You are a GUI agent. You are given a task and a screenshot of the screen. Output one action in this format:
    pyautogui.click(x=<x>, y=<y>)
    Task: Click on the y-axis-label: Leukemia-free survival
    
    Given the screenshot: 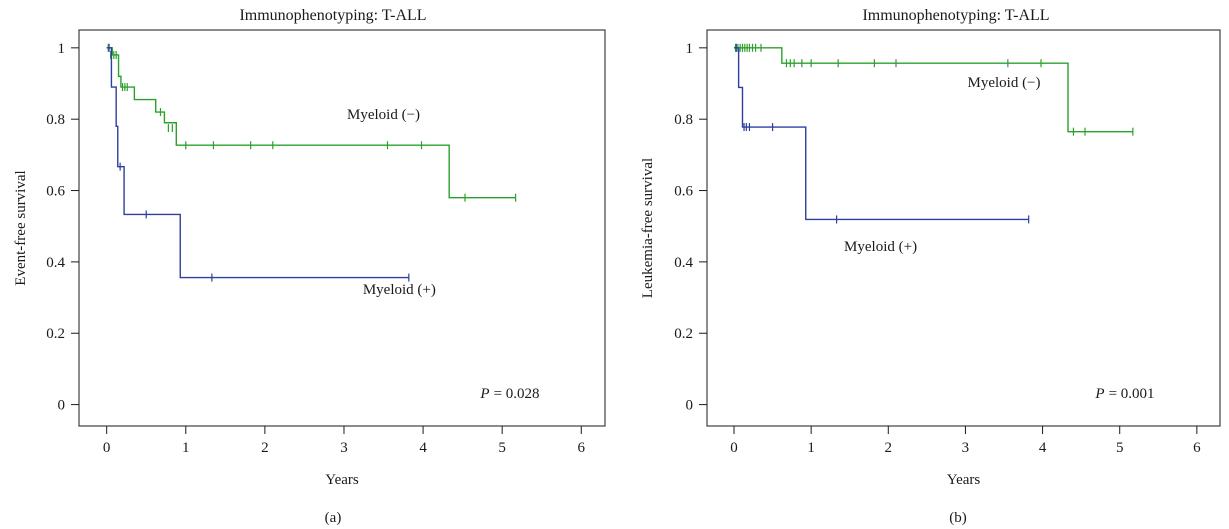 What is the action you would take?
    pyautogui.click(x=648, y=228)
    